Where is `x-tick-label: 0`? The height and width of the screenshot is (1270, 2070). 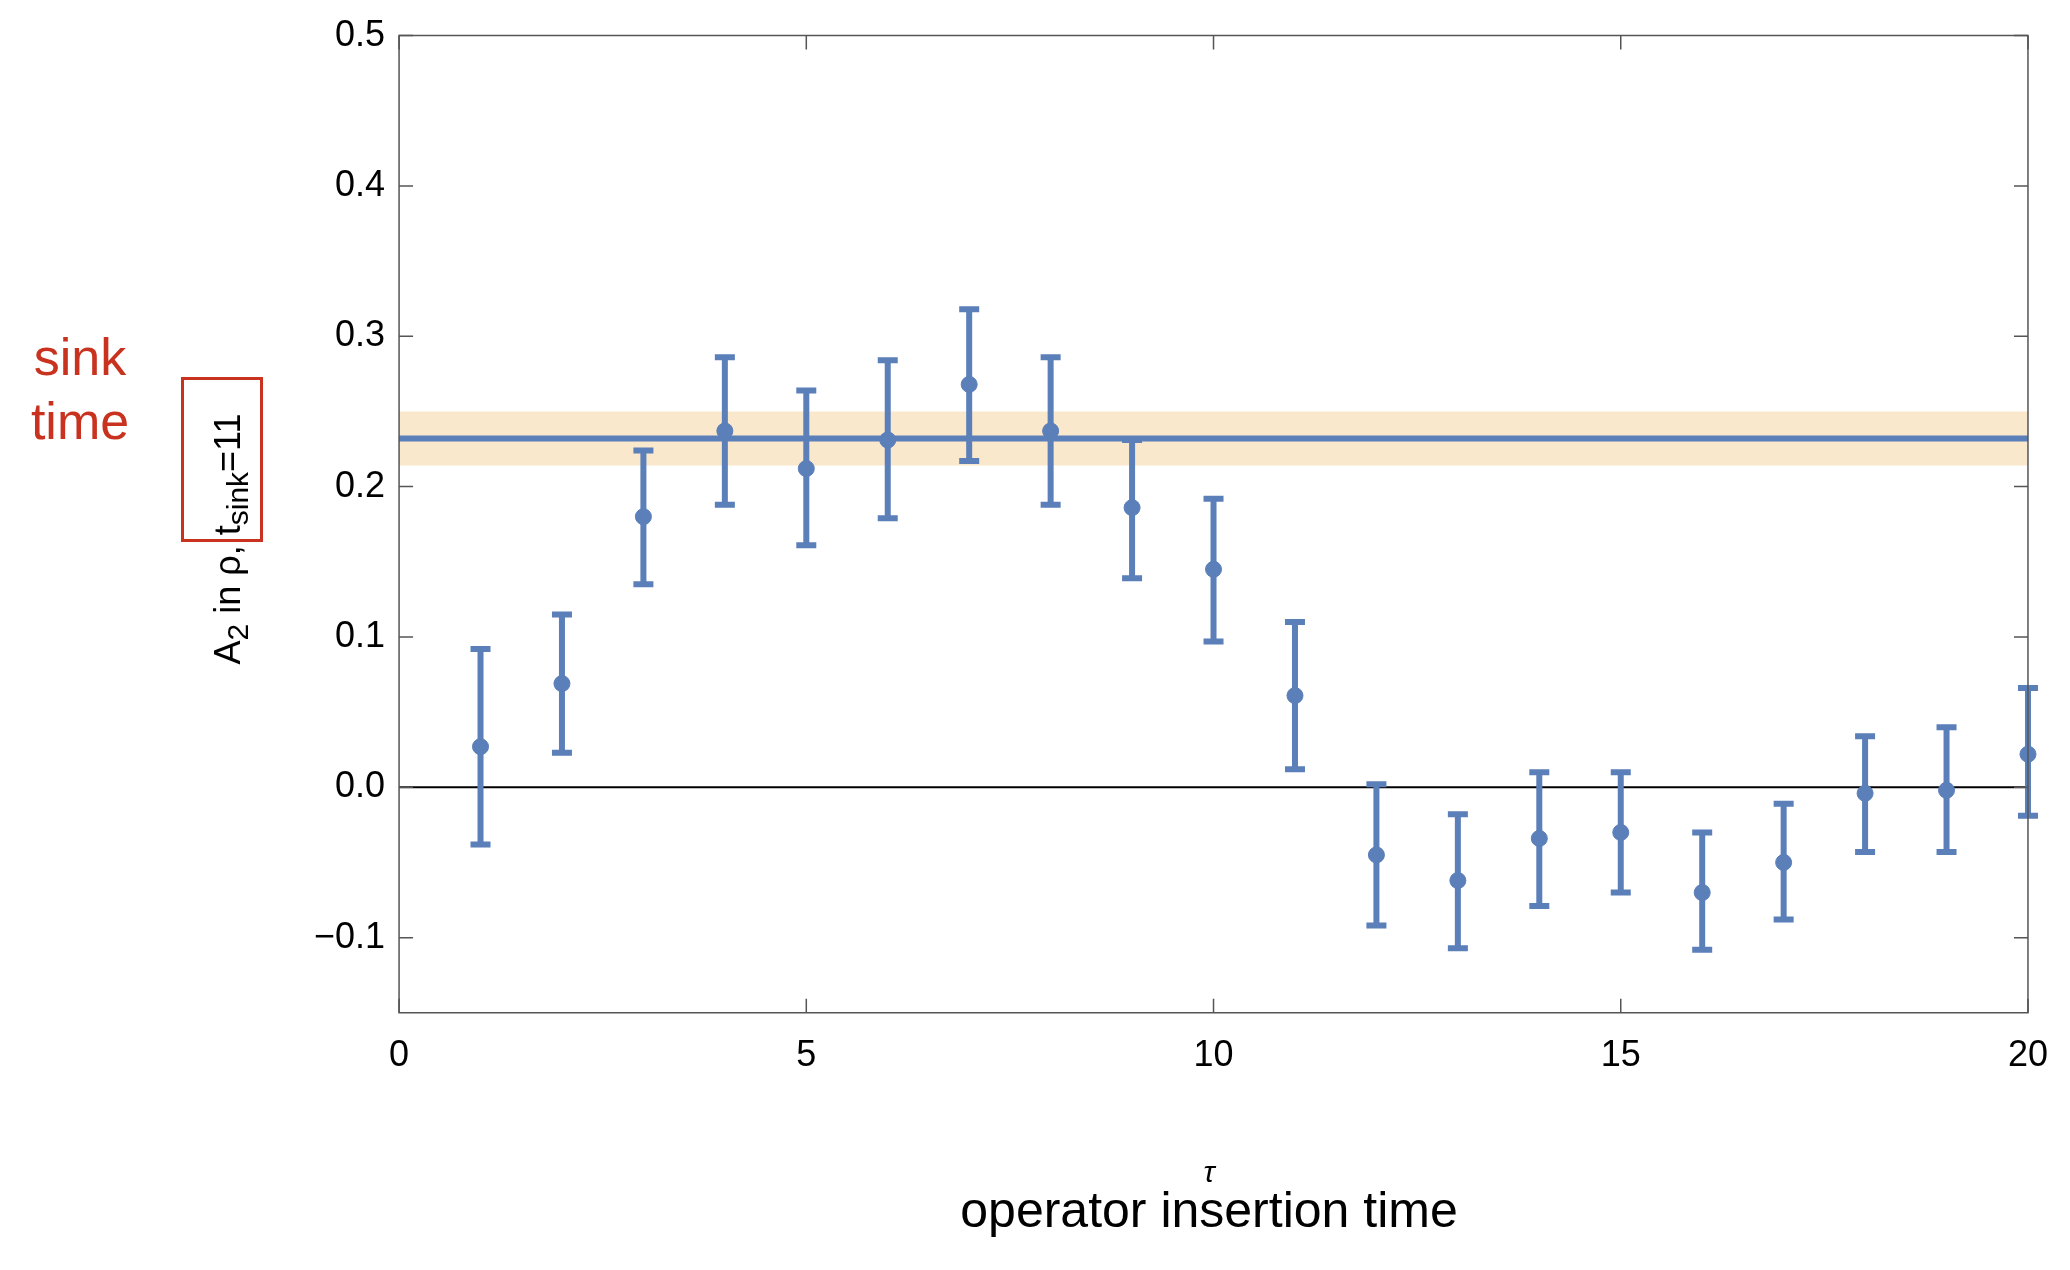 x-tick-label: 0 is located at coordinates (399, 1054).